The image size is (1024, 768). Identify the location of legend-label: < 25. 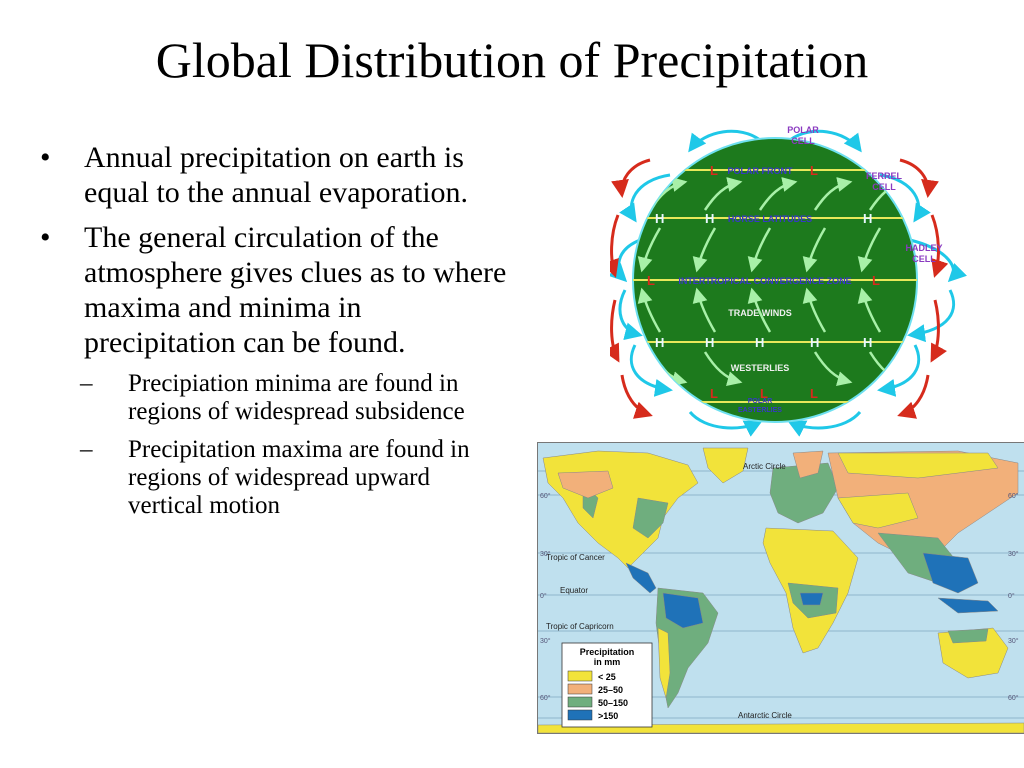
(607, 677).